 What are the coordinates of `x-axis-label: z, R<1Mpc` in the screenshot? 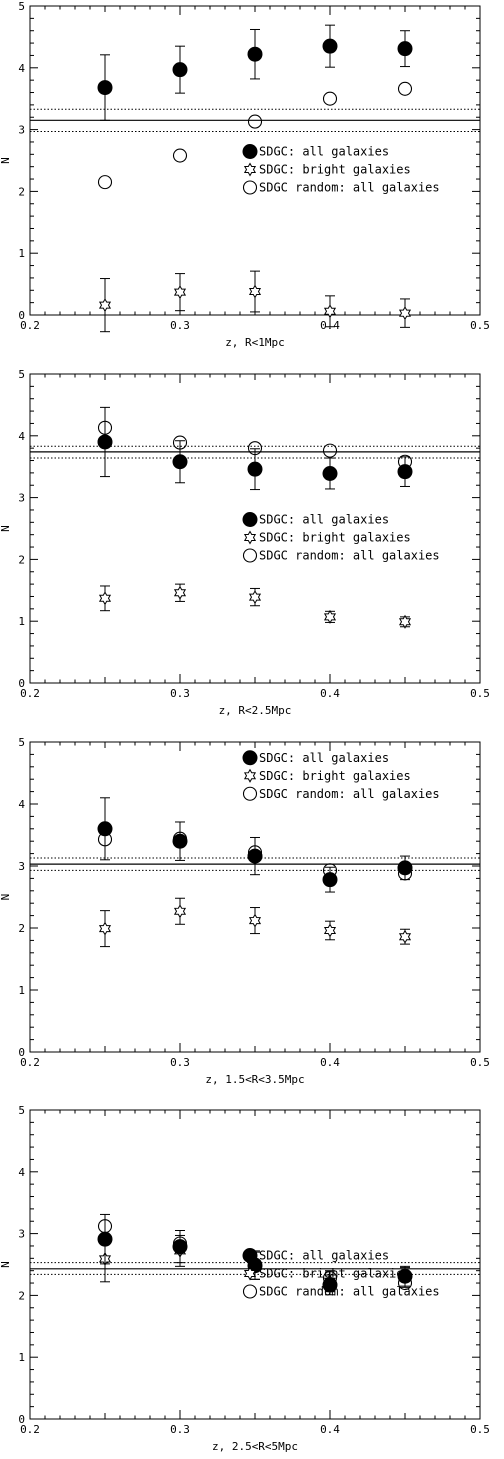 It's located at (255, 342).